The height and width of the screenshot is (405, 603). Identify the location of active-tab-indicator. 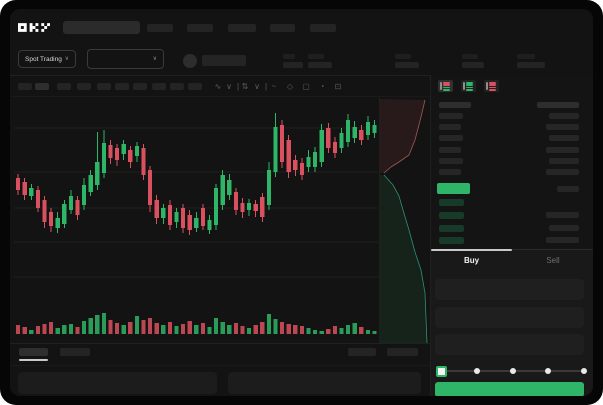
(471, 250).